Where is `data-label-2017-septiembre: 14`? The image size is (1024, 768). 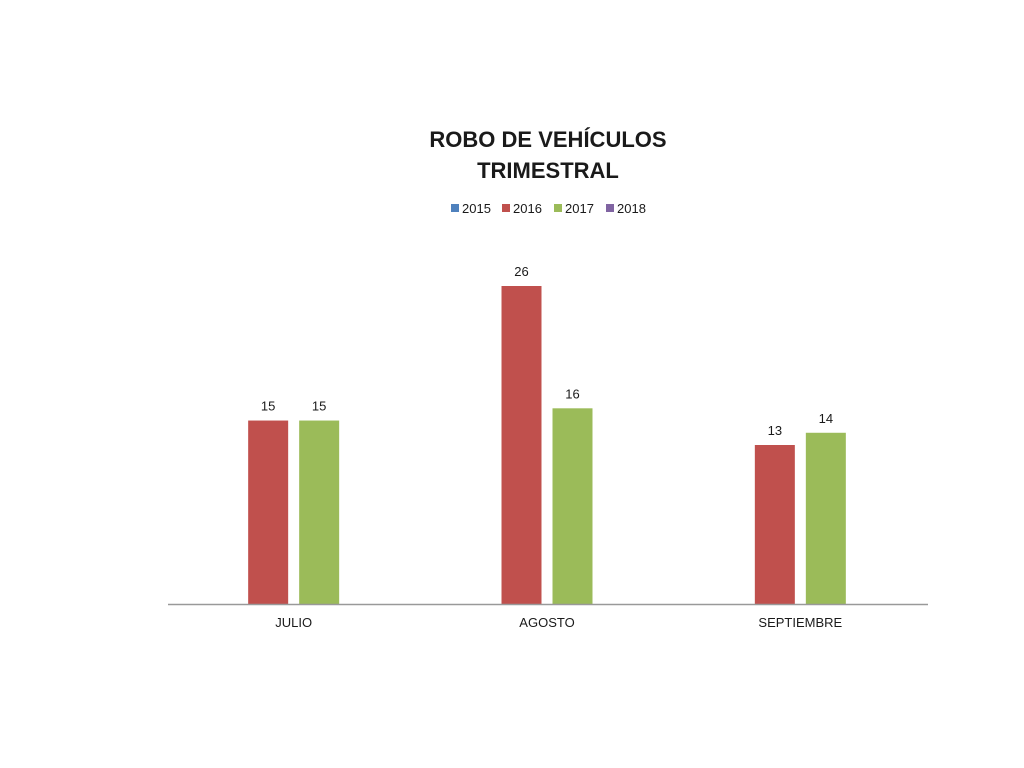 data-label-2017-septiembre: 14 is located at coordinates (826, 418).